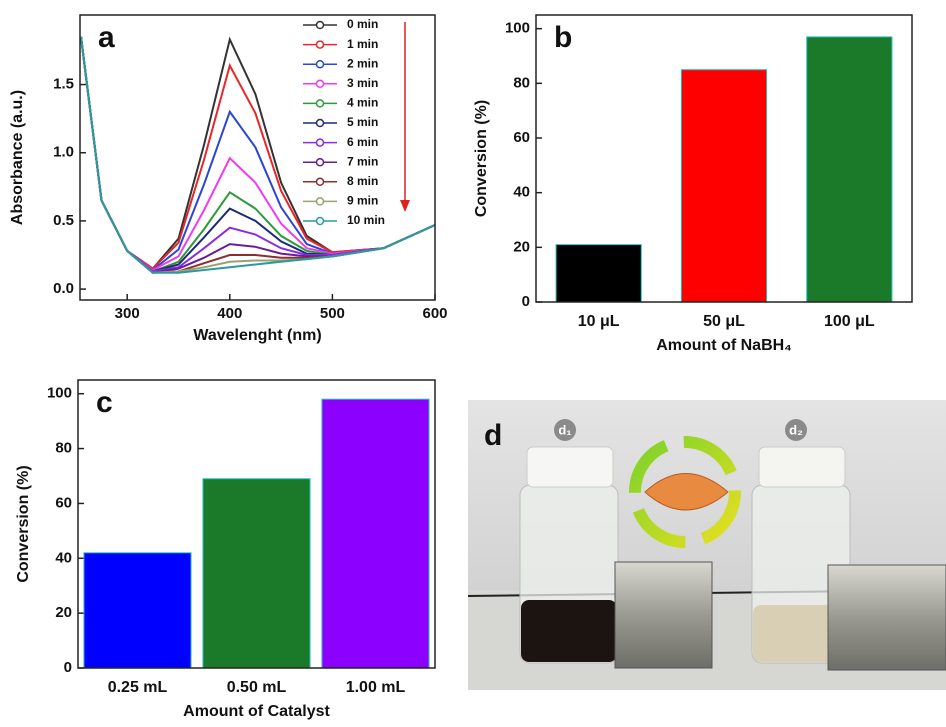  I want to click on legend-label: 1 min, so click(362, 44).